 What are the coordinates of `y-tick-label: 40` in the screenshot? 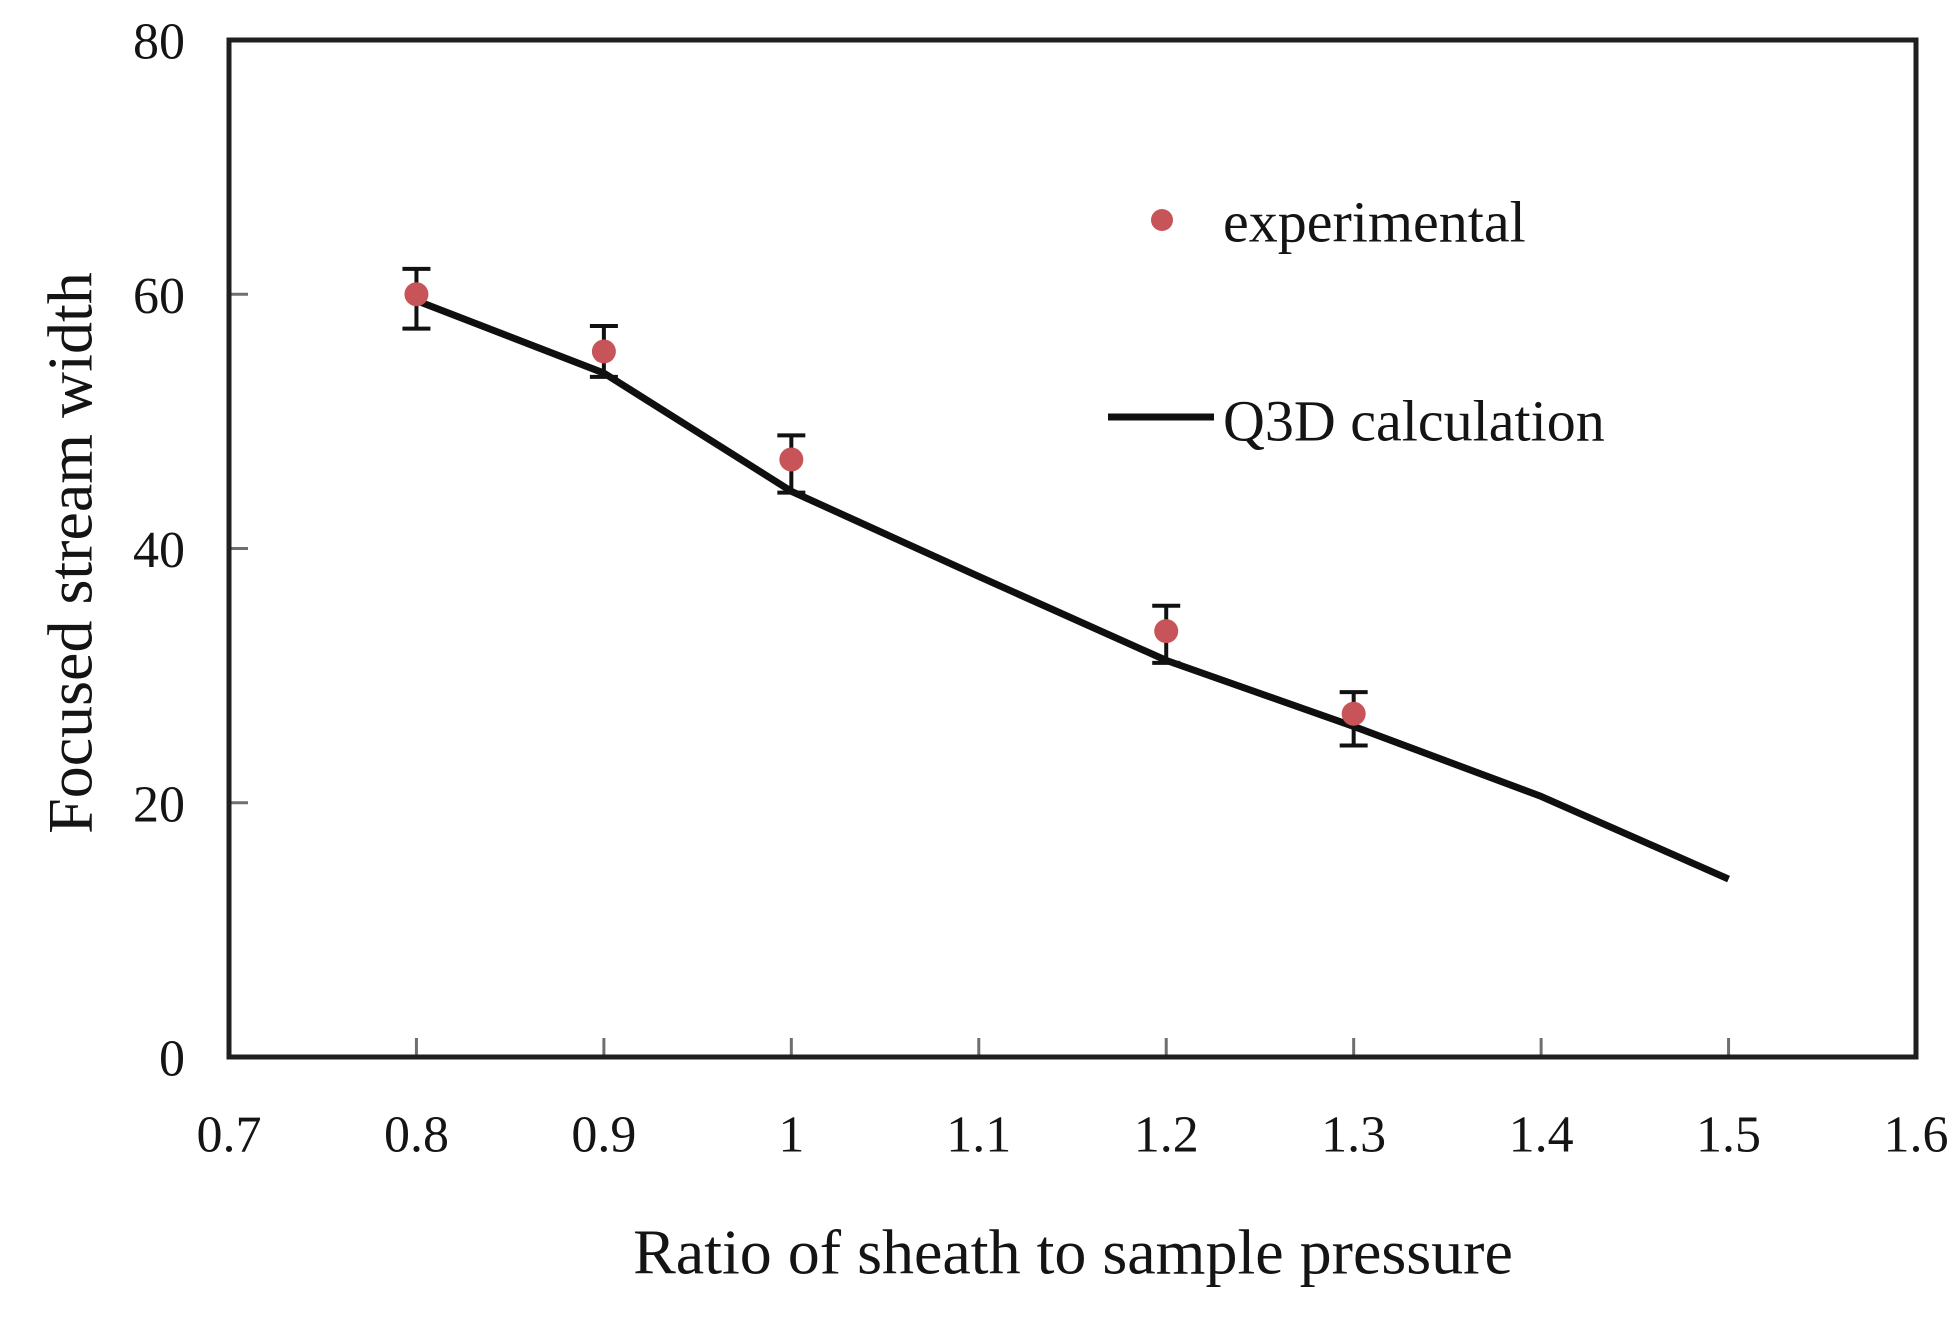 It's located at (159, 550).